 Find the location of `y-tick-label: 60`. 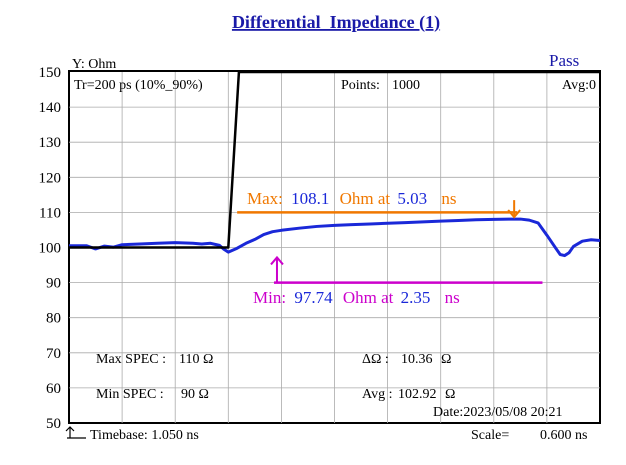

y-tick-label: 60 is located at coordinates (53, 389).